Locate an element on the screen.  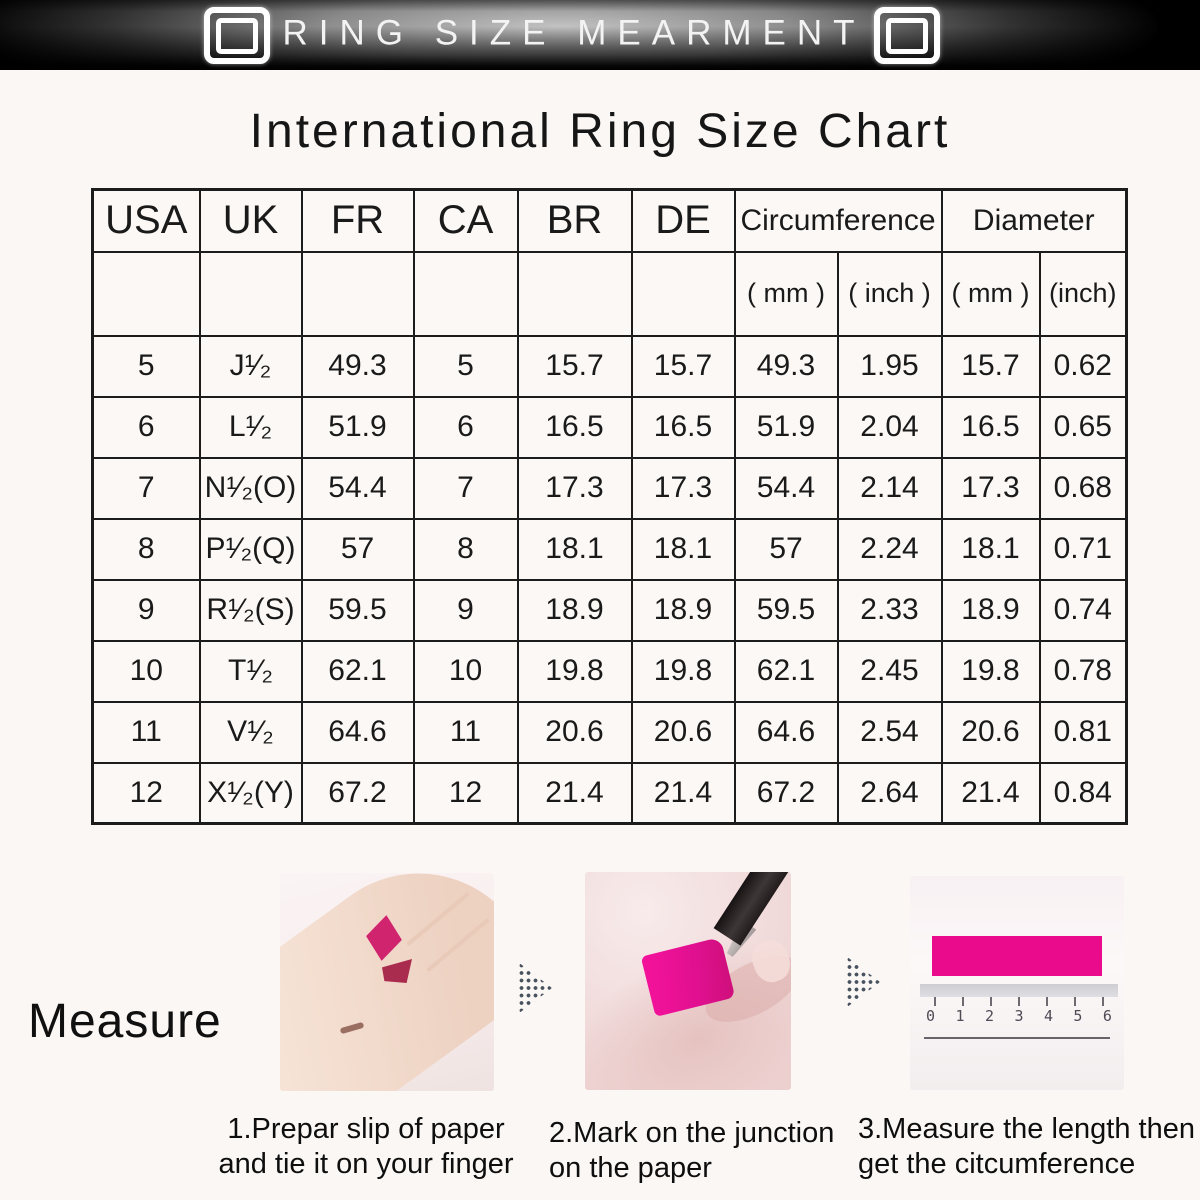
unit-cell: (inch) is located at coordinates (1083, 293).